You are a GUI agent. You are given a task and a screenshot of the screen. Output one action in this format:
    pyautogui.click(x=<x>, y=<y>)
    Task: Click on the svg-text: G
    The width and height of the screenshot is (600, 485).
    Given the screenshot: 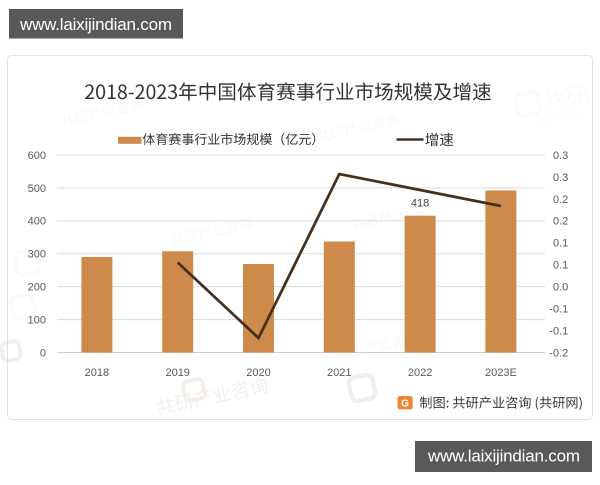 What is the action you would take?
    pyautogui.click(x=405, y=404)
    